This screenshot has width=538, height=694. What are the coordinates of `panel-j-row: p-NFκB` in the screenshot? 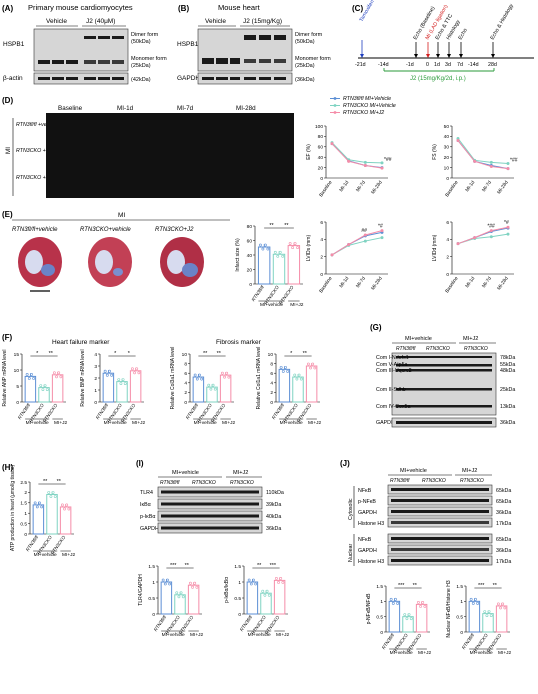 It's located at (367, 502).